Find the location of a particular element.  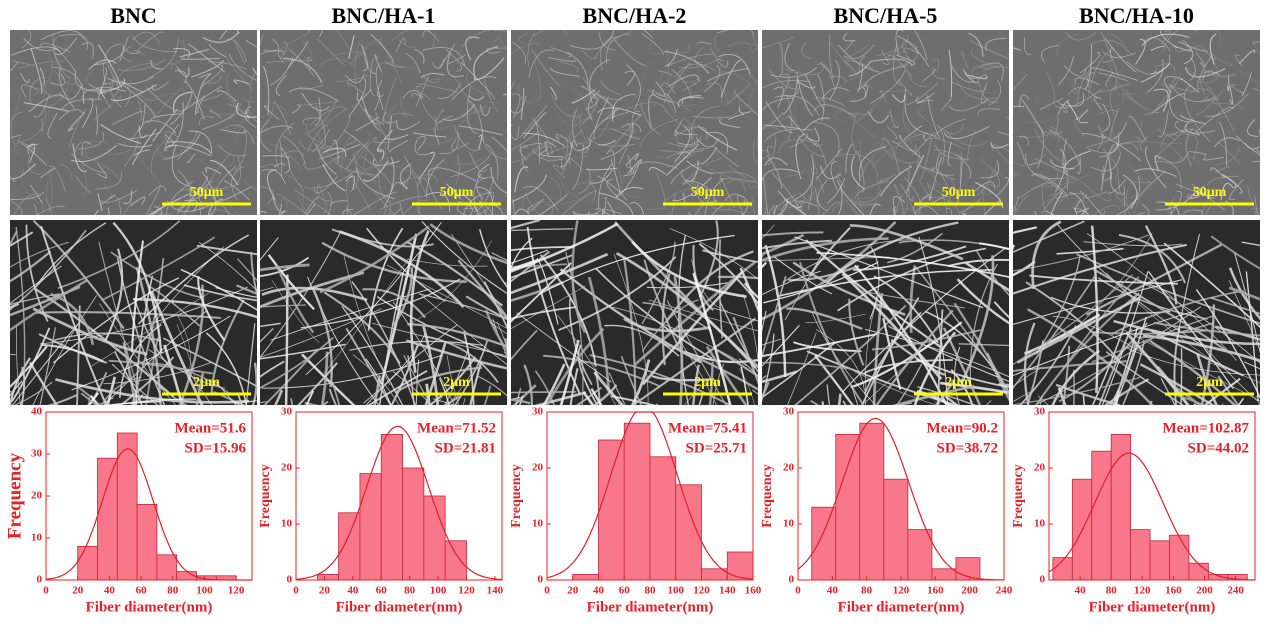

x-tick-label: 160 is located at coordinates (1173, 591).